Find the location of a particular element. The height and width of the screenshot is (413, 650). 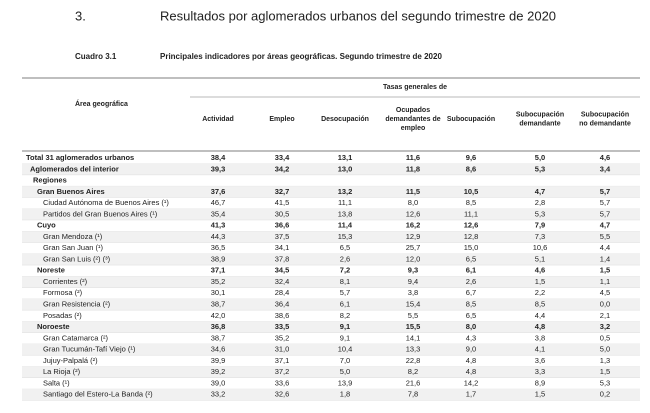

row-label: Gran San Luis (²) (³) is located at coordinates (77, 258).